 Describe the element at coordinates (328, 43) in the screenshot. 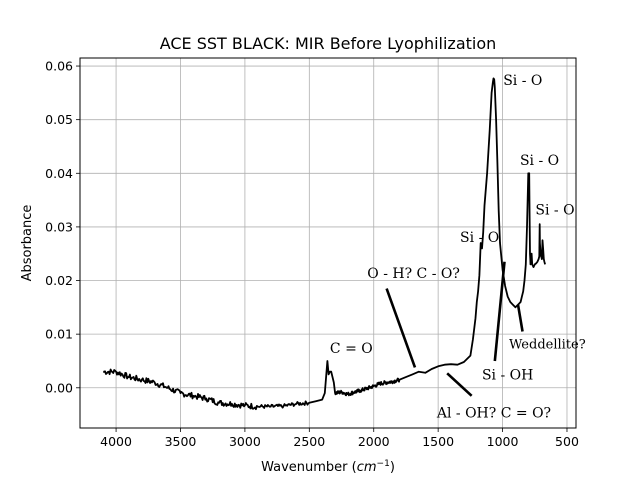

I see `chart-title: ACE SST BLACK: MIR Before Lyophilization` at that location.